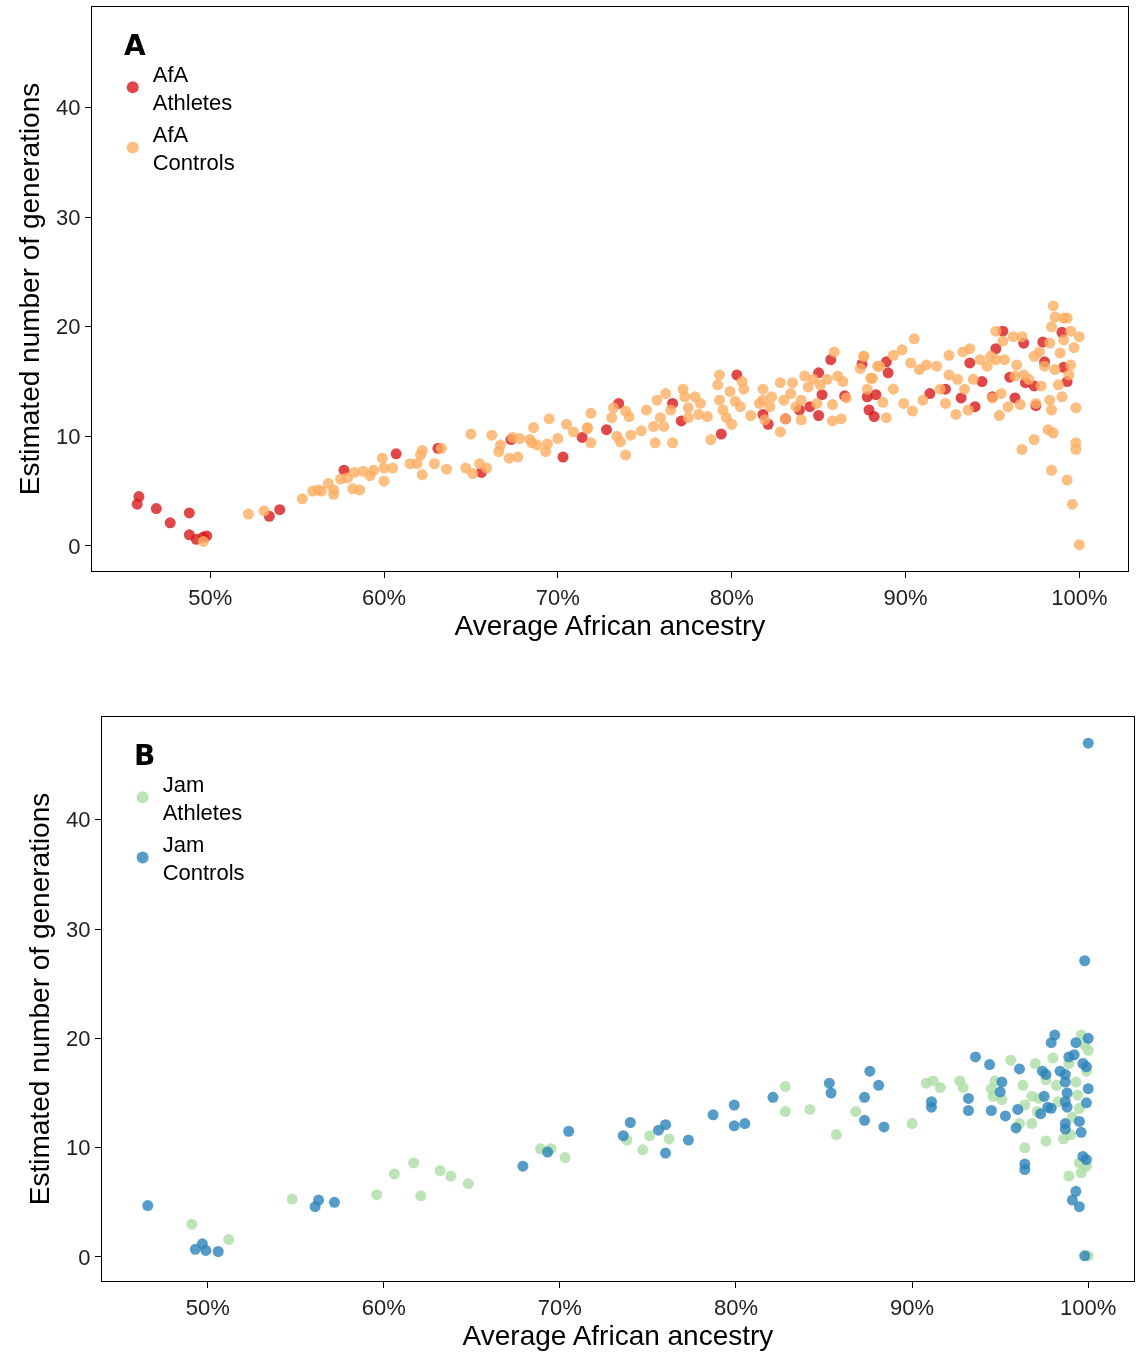  I want to click on text: A, so click(135, 45).